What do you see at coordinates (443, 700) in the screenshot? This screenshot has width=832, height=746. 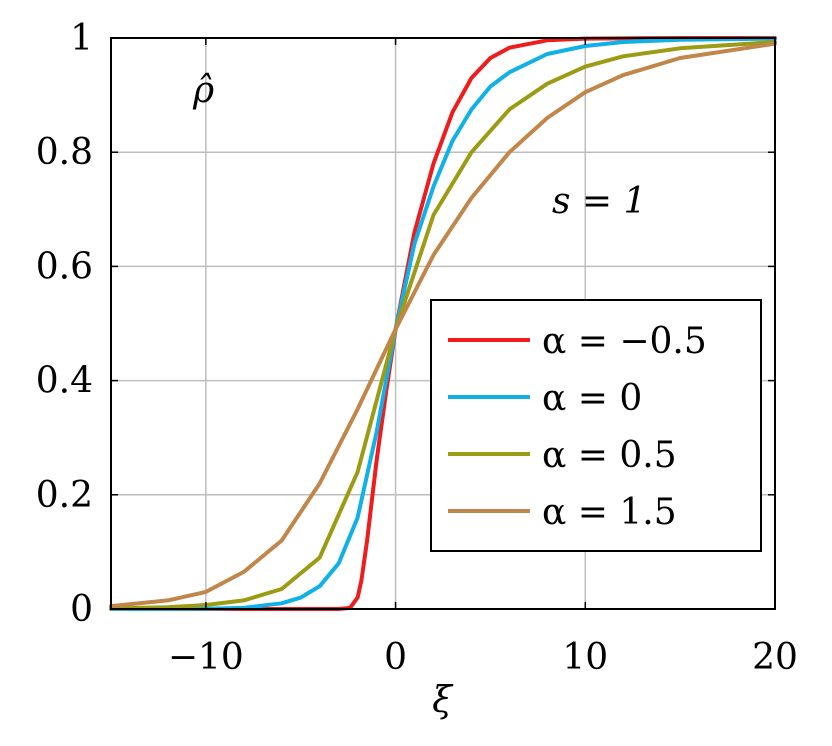 I see `x-axis-label: ξ` at bounding box center [443, 700].